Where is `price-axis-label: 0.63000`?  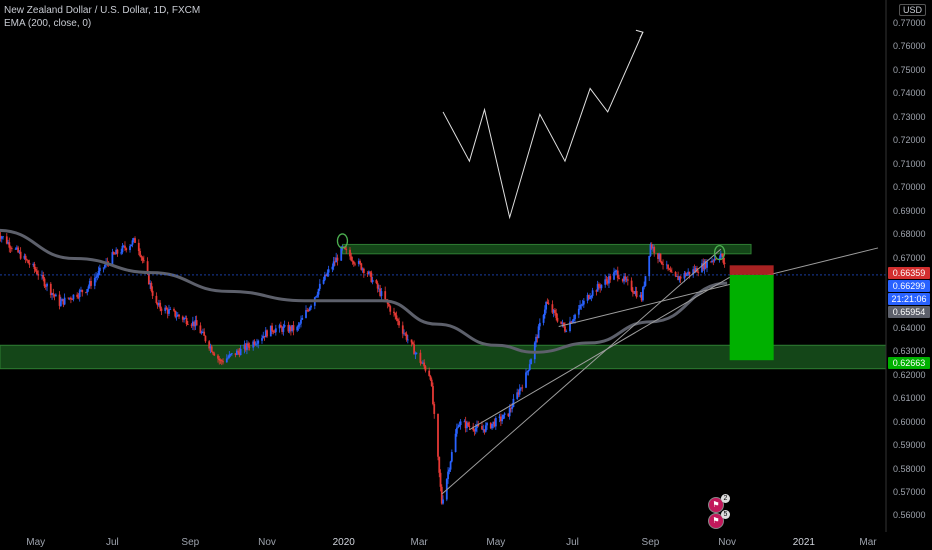
price-axis-label: 0.63000 is located at coordinates (909, 351).